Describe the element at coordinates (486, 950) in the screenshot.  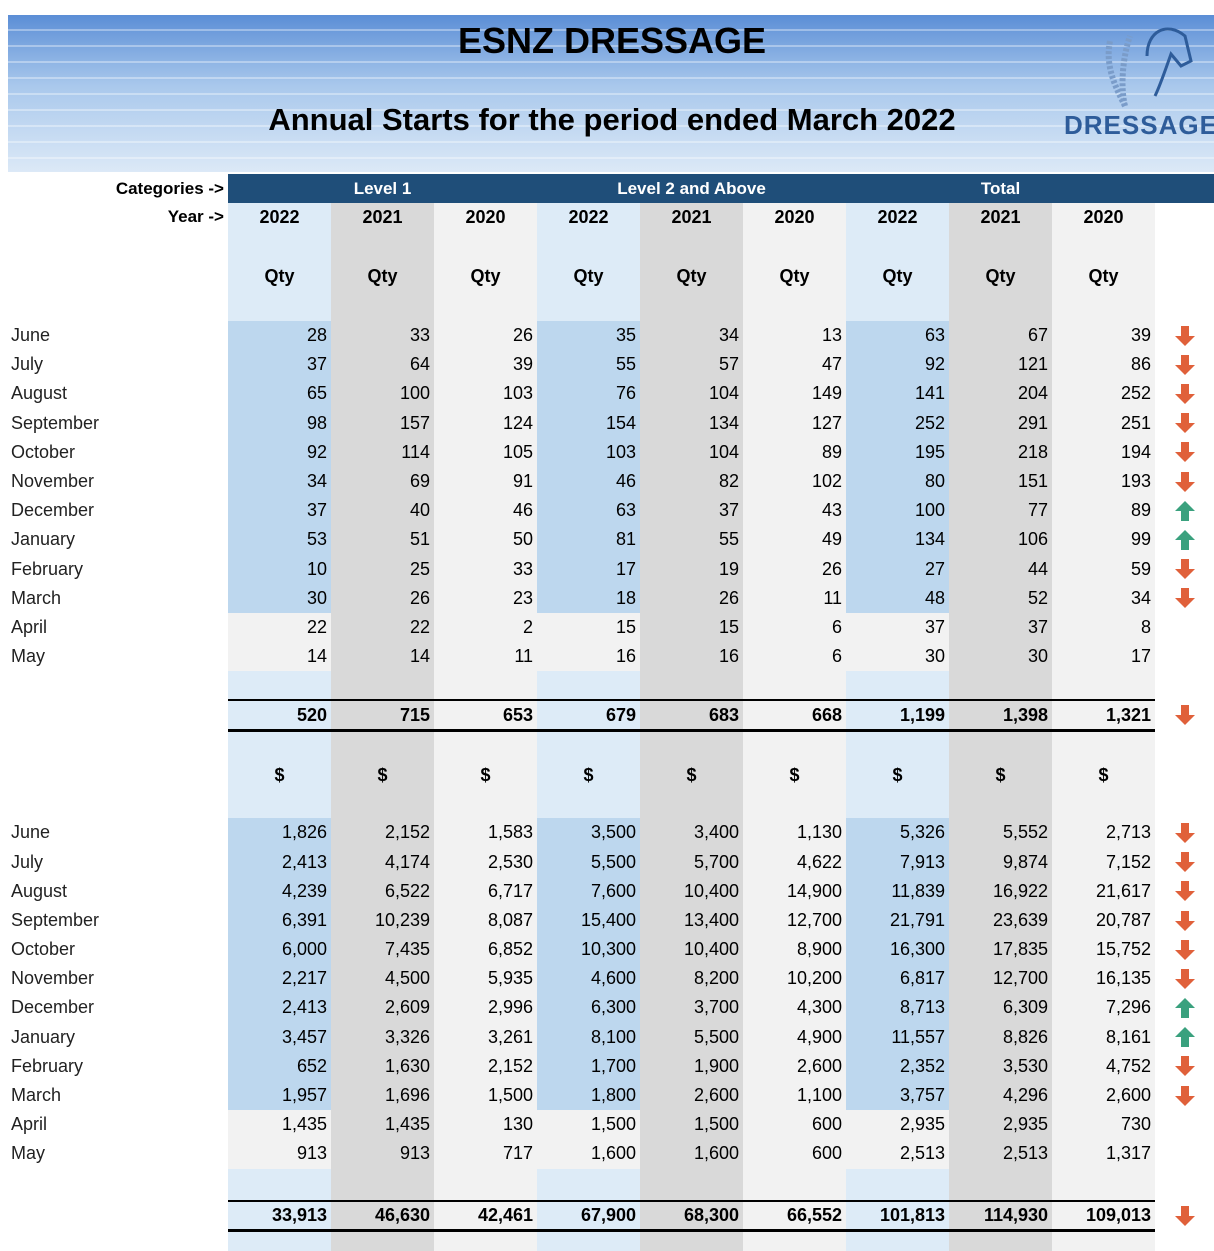
I see `value-cell: 6,852` at that location.